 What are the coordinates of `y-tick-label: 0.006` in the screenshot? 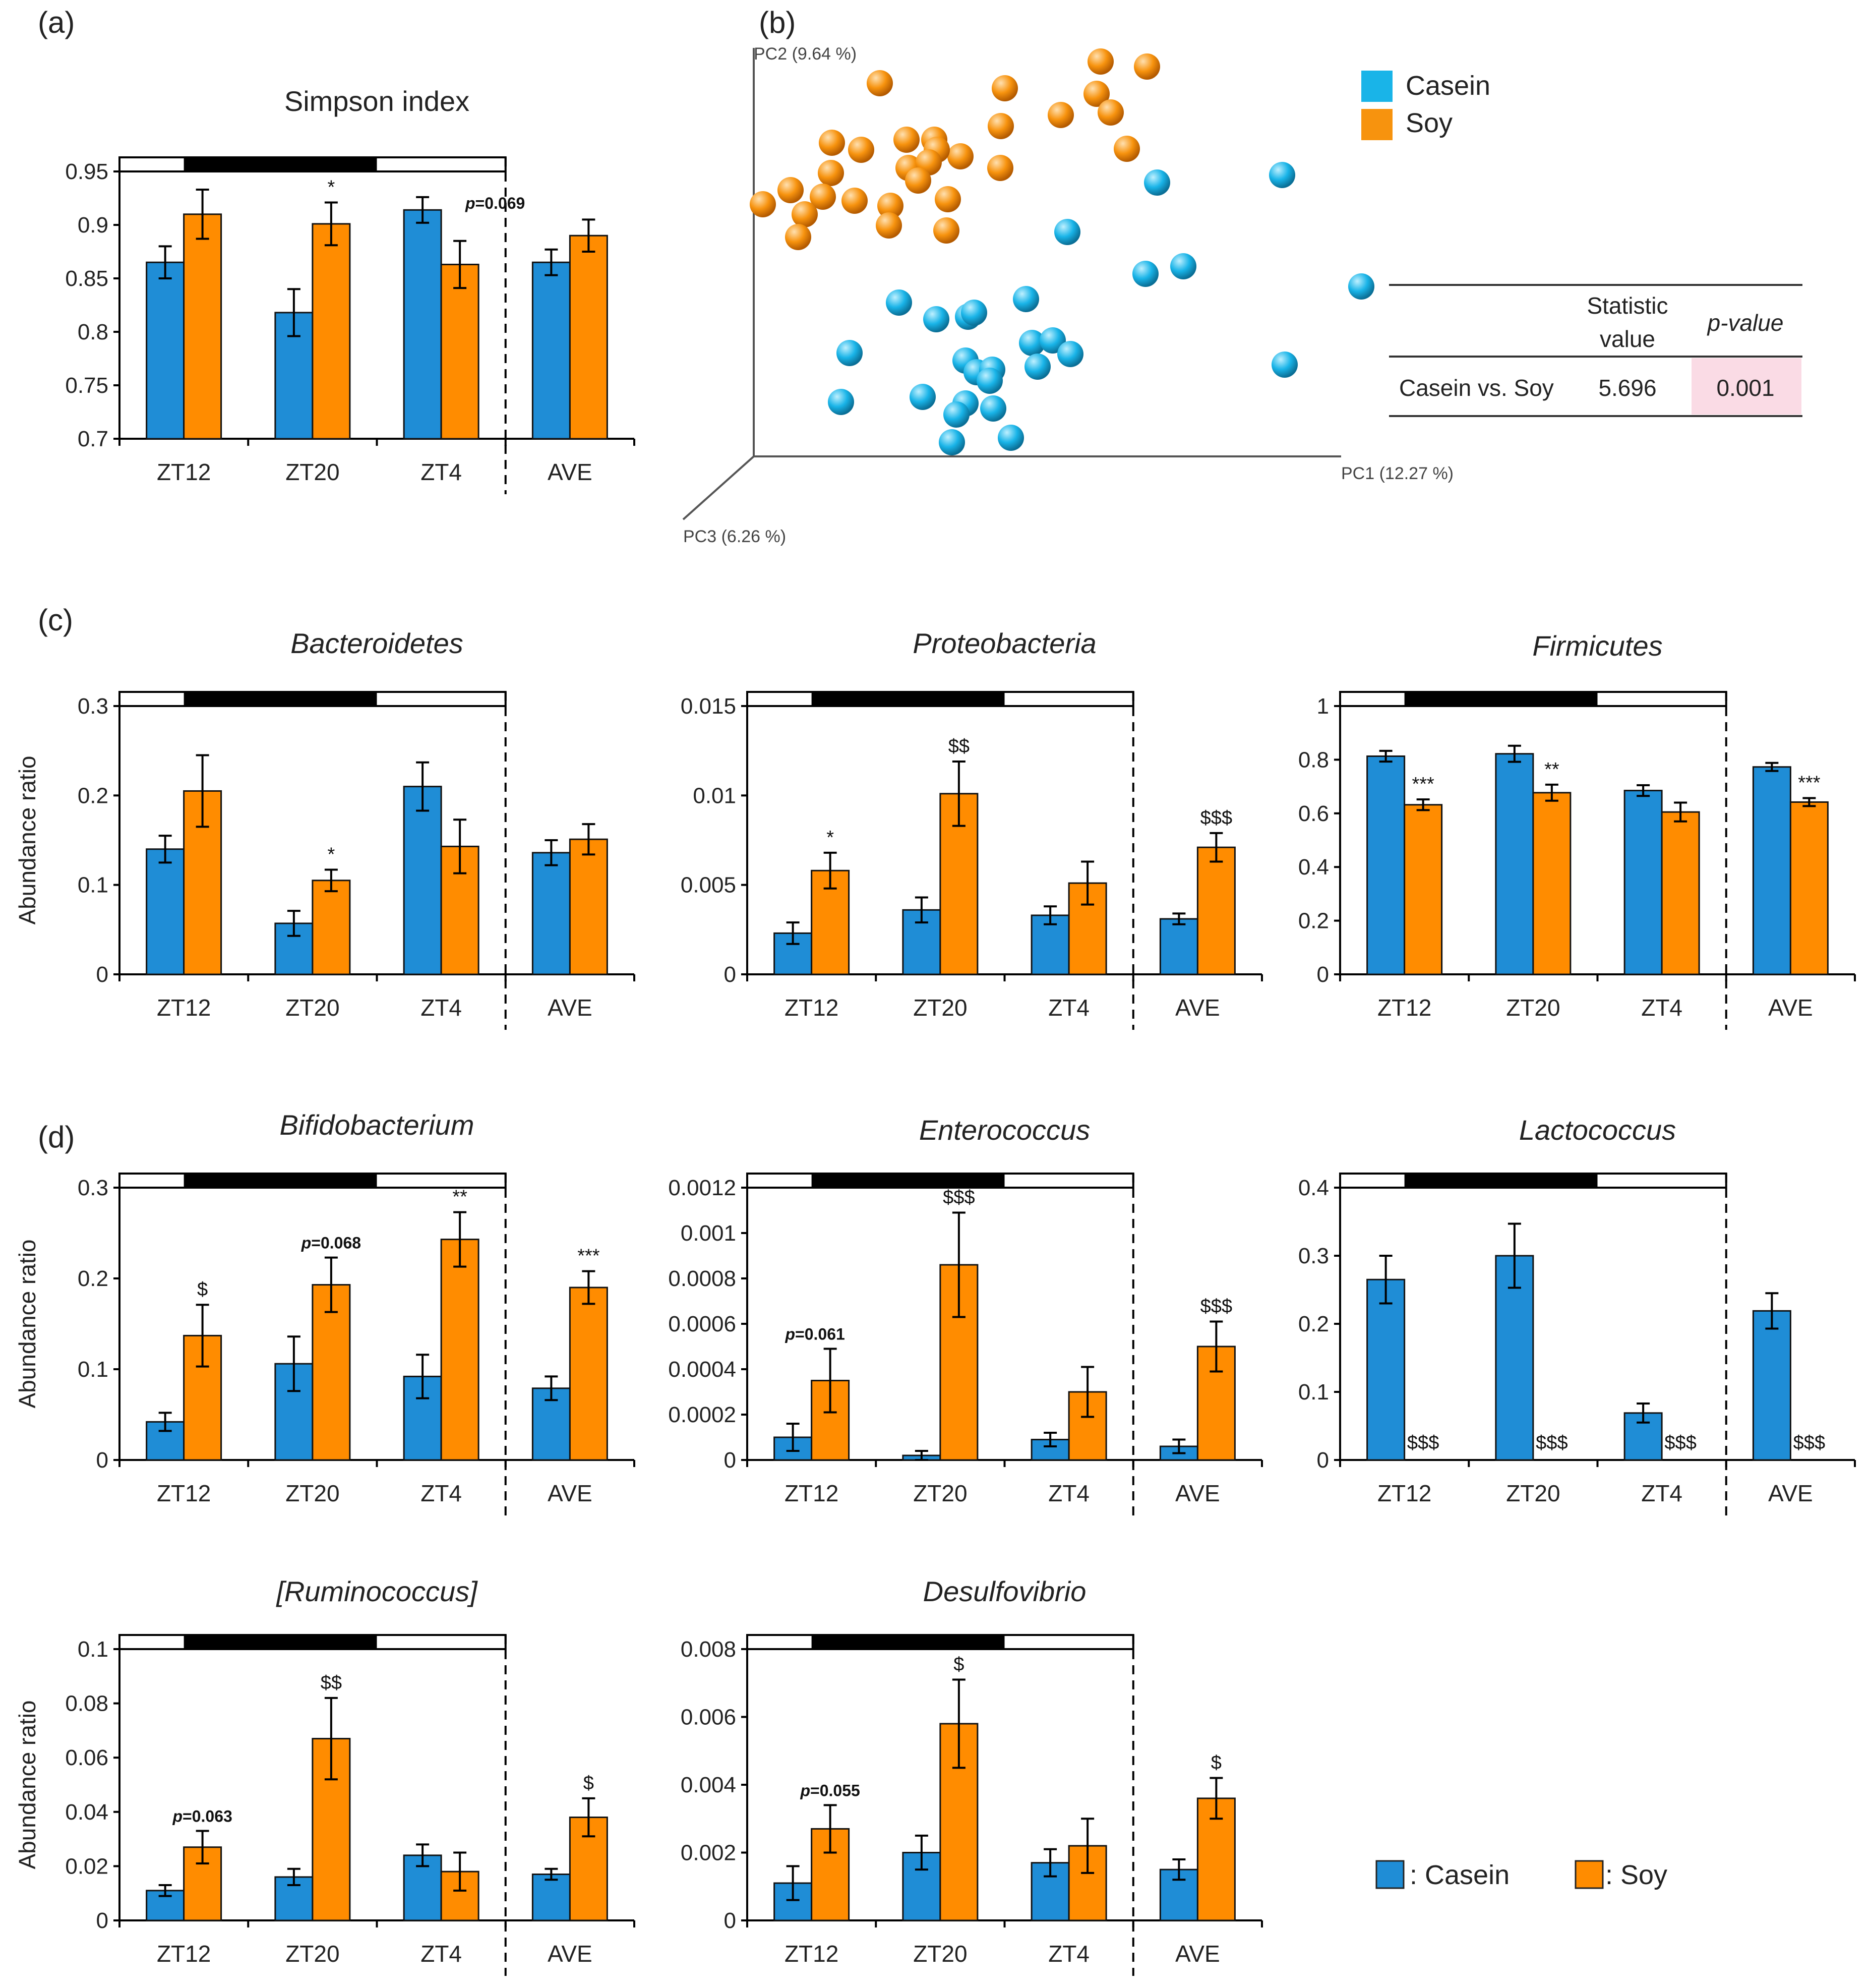 It's located at (708, 1717).